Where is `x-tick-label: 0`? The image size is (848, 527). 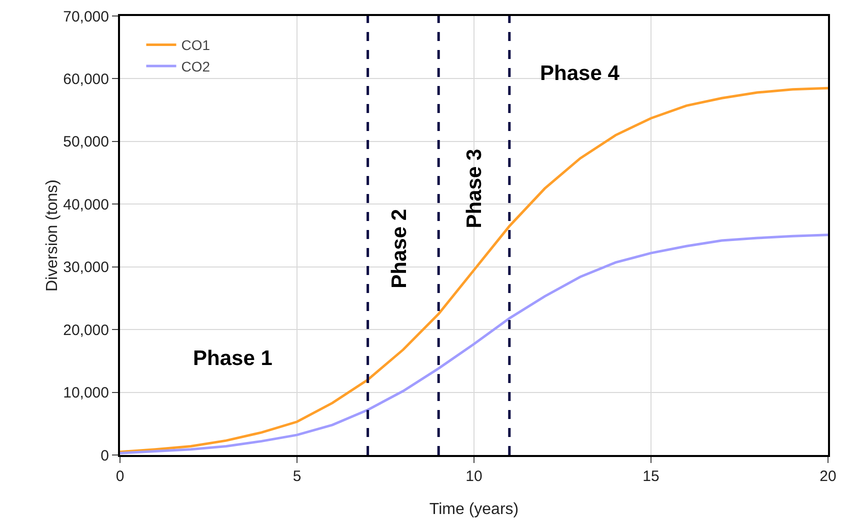 x-tick-label: 0 is located at coordinates (120, 476).